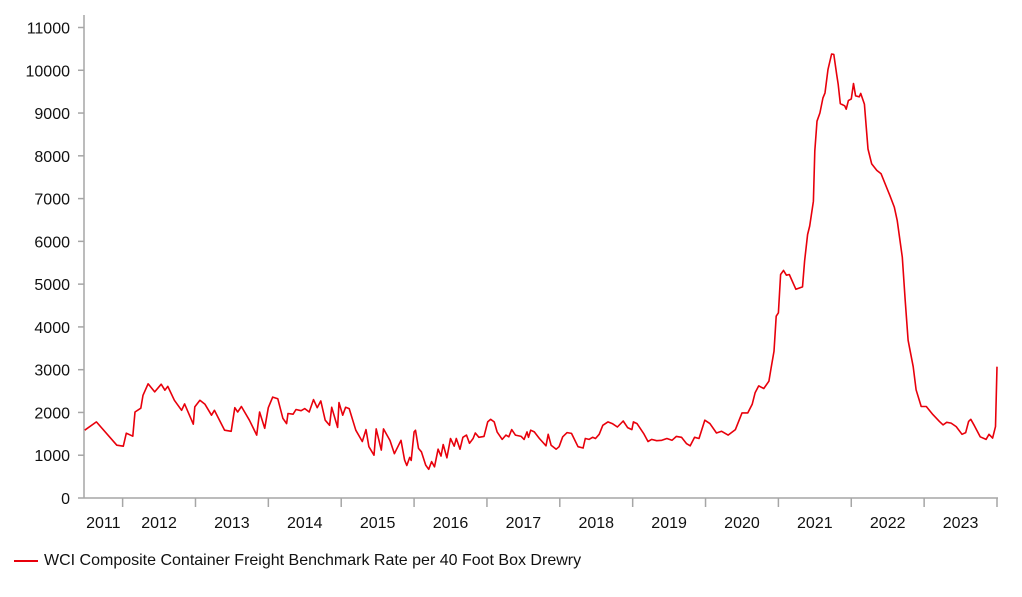 The width and height of the screenshot is (1022, 597). Describe the element at coordinates (742, 523) in the screenshot. I see `x-tick-label: 2020` at that location.